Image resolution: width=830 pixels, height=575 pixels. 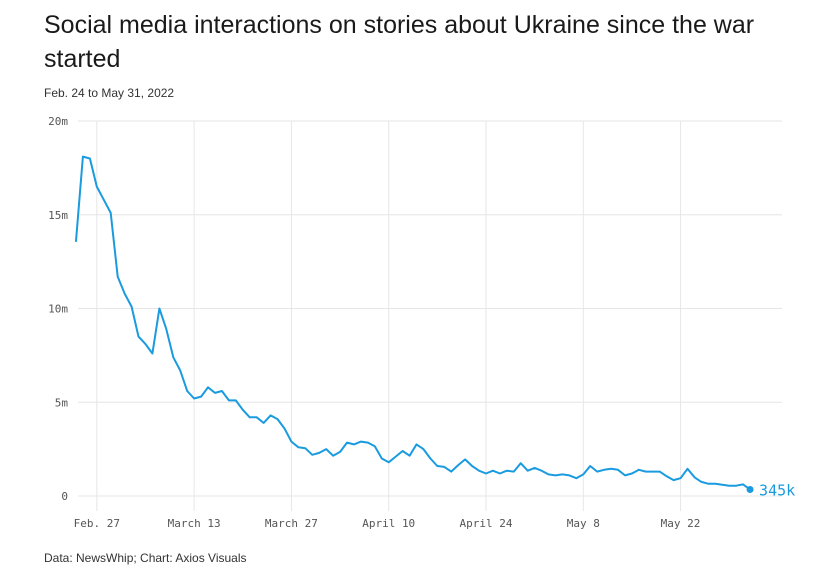 What do you see at coordinates (97, 523) in the screenshot?
I see `x-tick-label: Feb. 27` at bounding box center [97, 523].